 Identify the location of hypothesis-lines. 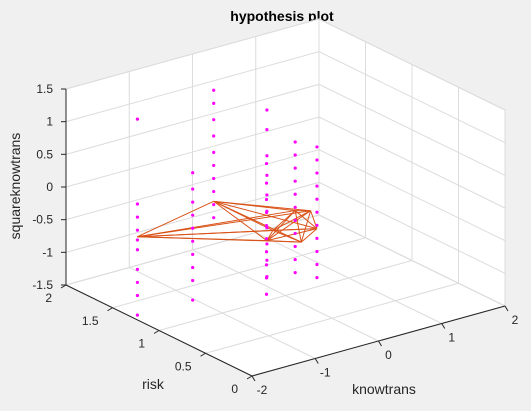
(227, 221).